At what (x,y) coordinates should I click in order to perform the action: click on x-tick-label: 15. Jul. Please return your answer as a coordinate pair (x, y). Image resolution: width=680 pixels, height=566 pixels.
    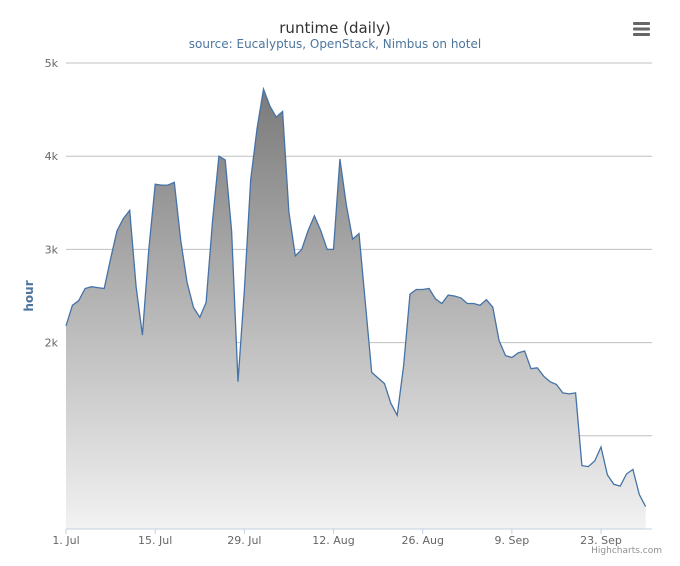
    Looking at the image, I should click on (155, 540).